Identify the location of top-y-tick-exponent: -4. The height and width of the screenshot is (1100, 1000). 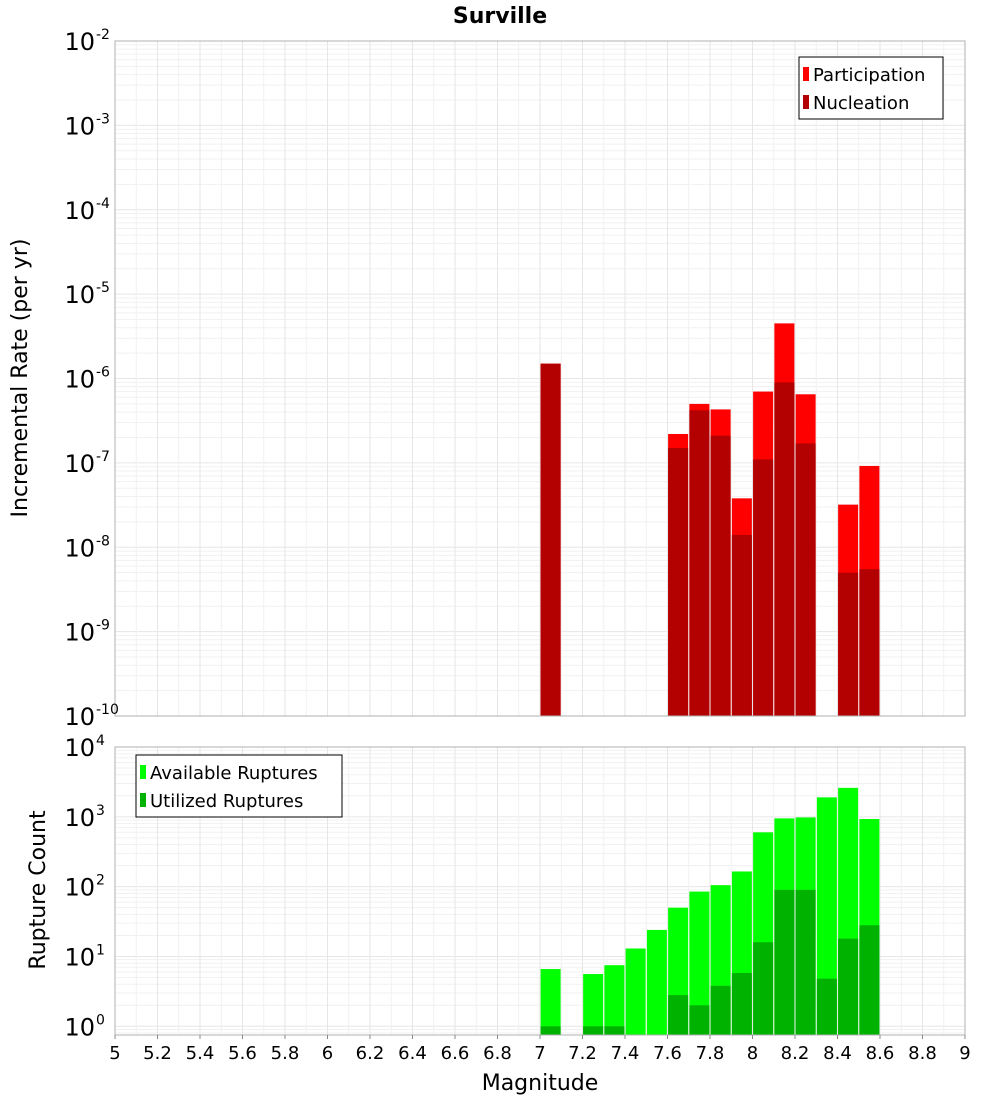
(103, 204).